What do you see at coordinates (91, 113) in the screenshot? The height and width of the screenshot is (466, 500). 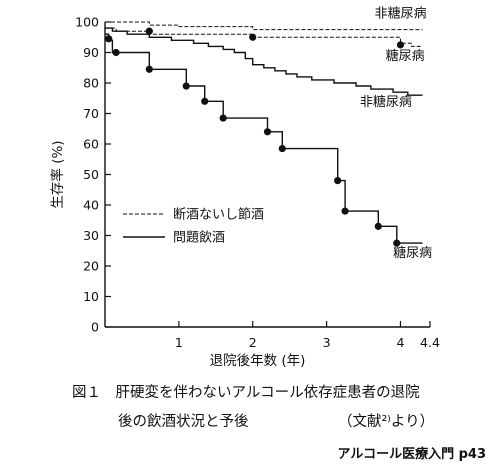 I see `y-tick-label: 70` at bounding box center [91, 113].